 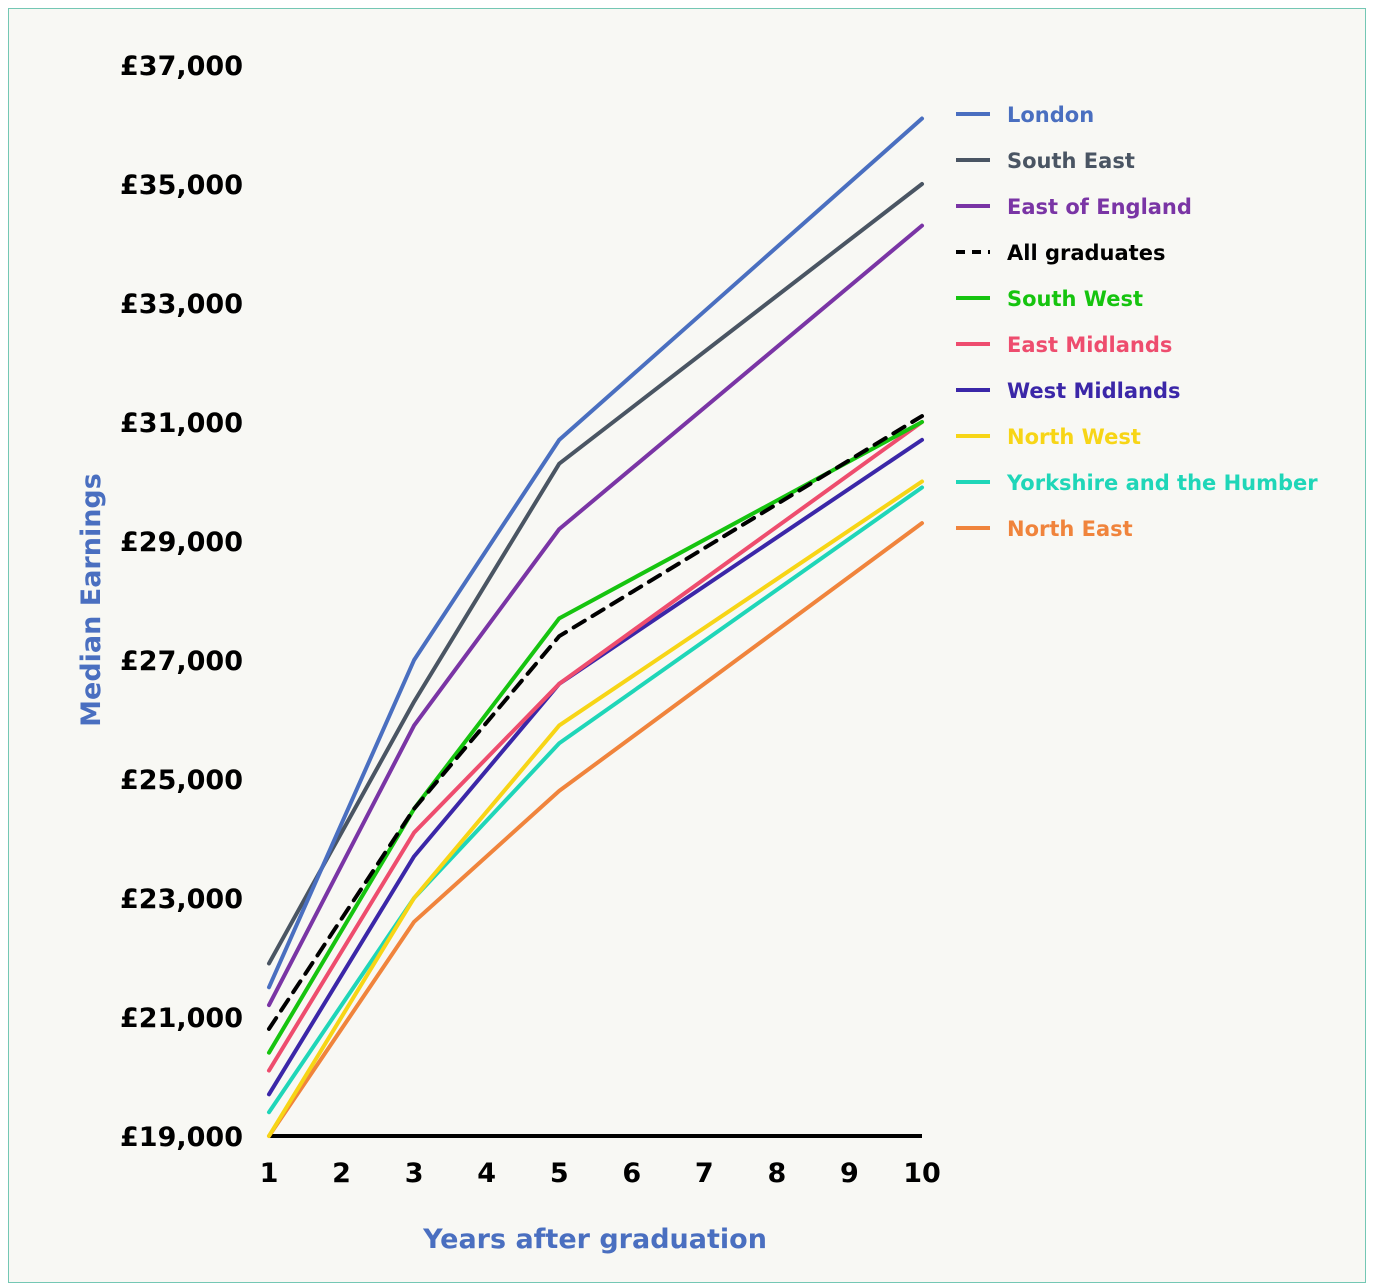 I want to click on x-tick-label: 9, so click(x=849, y=1173).